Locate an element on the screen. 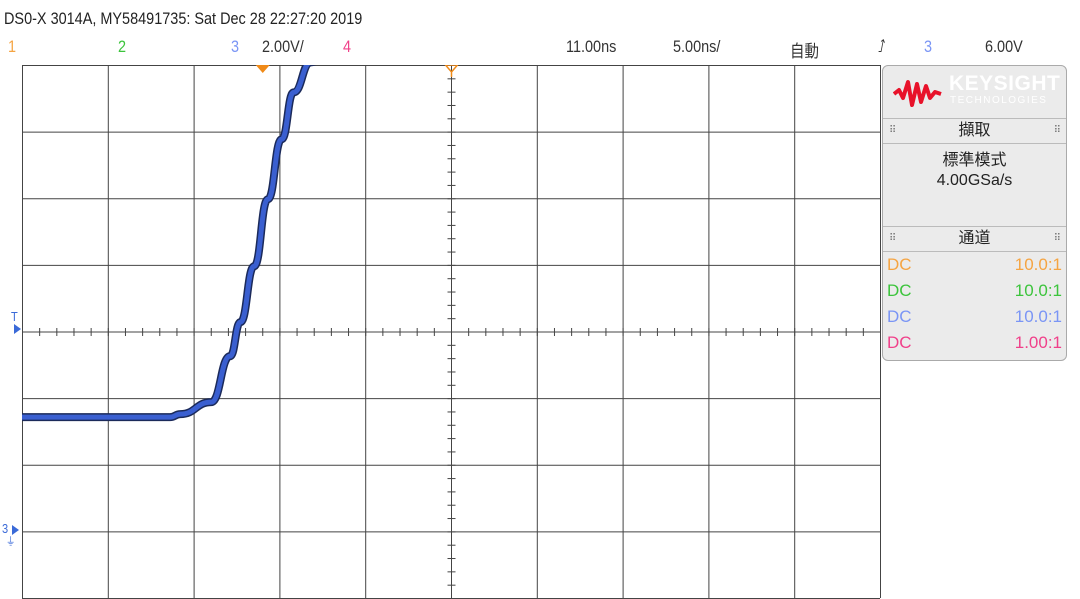 This screenshot has width=1080, height=599. sample-rate: 4.00GSa/s is located at coordinates (974, 181).